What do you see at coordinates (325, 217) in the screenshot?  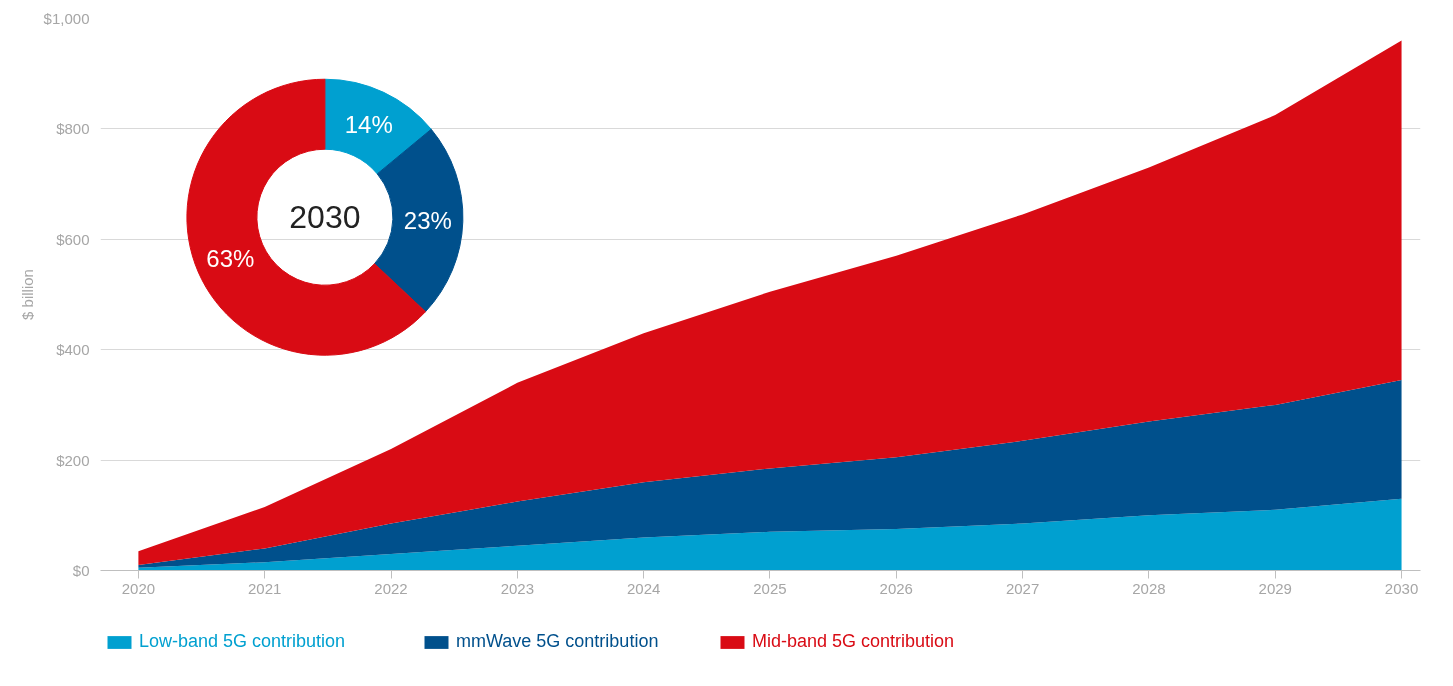 I see `text: 2030` at bounding box center [325, 217].